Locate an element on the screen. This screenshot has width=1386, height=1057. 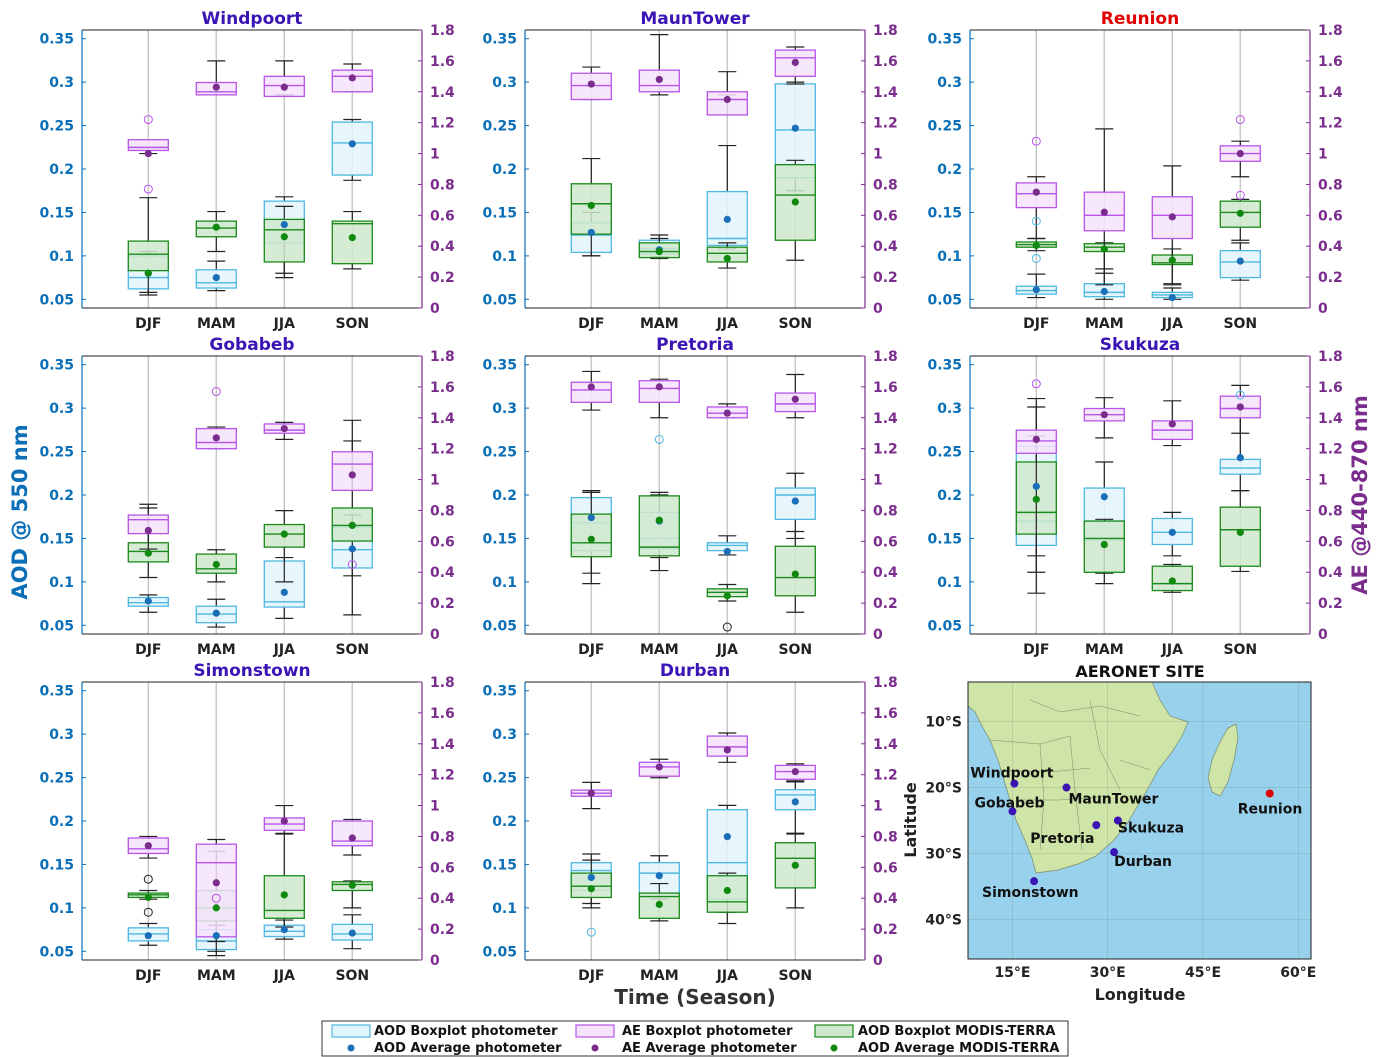
legend-modis-box-swatch is located at coordinates (834, 1031).